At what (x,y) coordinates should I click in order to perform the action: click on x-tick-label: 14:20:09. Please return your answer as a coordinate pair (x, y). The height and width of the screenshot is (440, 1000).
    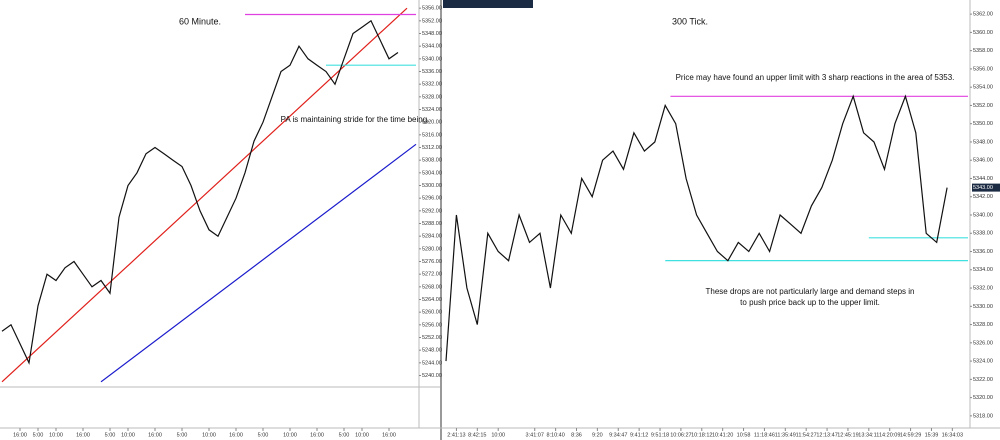
    Looking at the image, I should click on (889, 435).